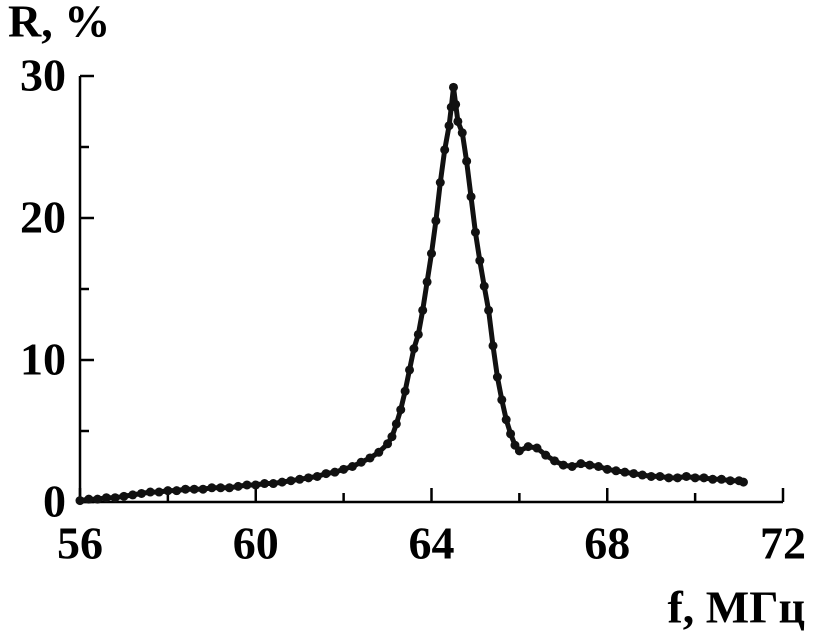 This screenshot has width=817, height=642. What do you see at coordinates (256, 543) in the screenshot?
I see `x-tick-label: 60` at bounding box center [256, 543].